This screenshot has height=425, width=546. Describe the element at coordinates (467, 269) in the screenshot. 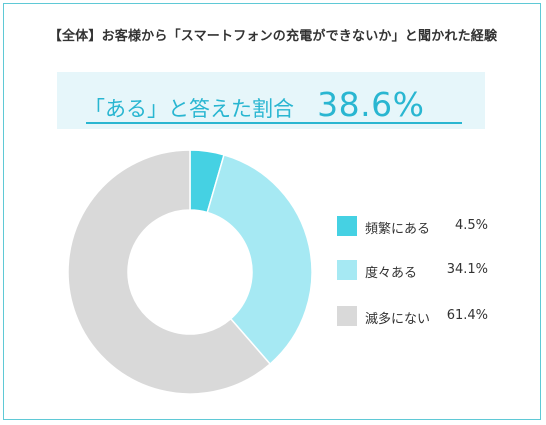

I see `legend-value: 34.1%` at that location.